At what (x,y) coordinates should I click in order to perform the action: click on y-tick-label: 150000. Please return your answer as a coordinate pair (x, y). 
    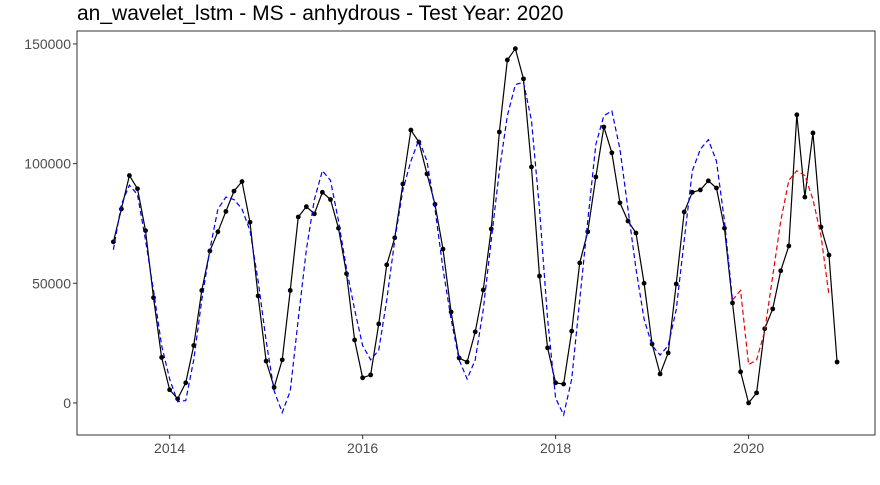
    Looking at the image, I should click on (47, 44).